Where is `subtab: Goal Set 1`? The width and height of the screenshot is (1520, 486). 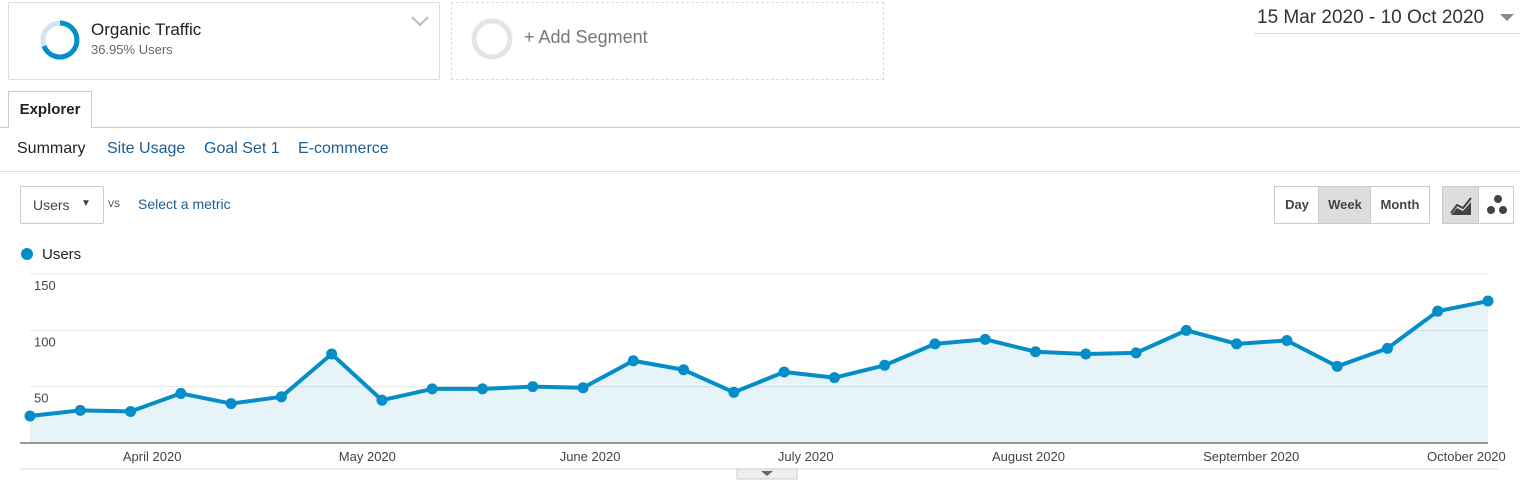
subtab: Goal Set 1 is located at coordinates (242, 148).